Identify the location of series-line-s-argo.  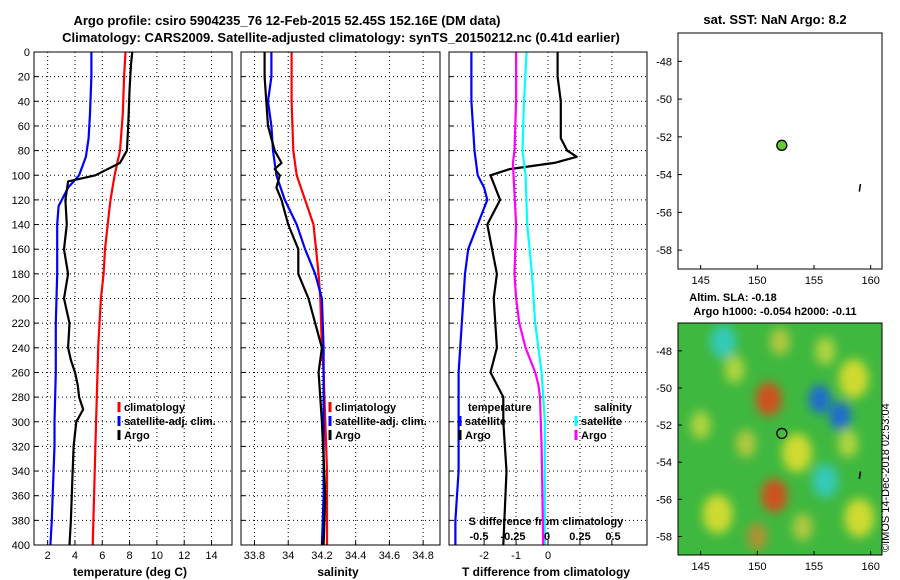
(528, 299).